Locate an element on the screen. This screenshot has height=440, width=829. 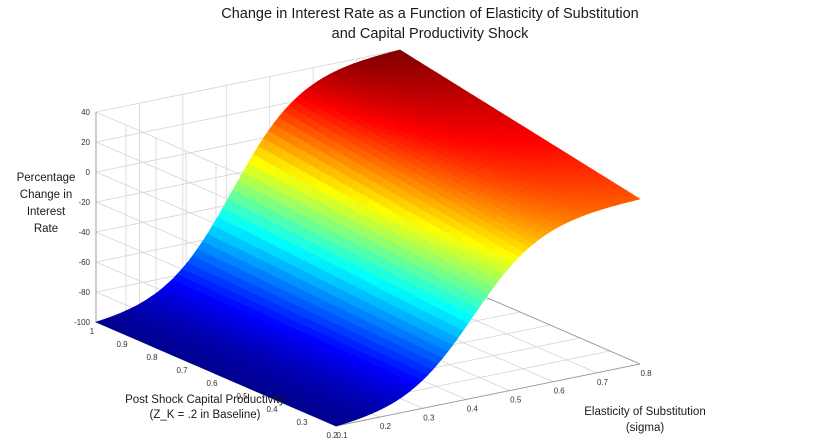
gridline-z-back is located at coordinates (248, 81).